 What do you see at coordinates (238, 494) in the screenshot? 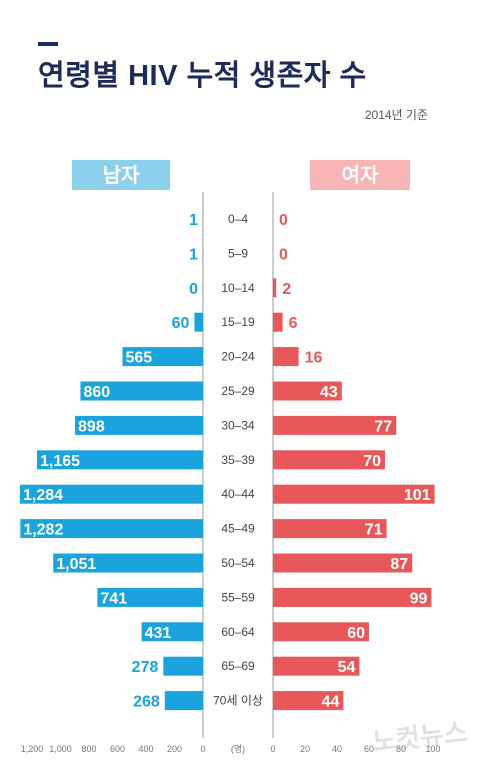
I see `age-group-label: 40–44` at bounding box center [238, 494].